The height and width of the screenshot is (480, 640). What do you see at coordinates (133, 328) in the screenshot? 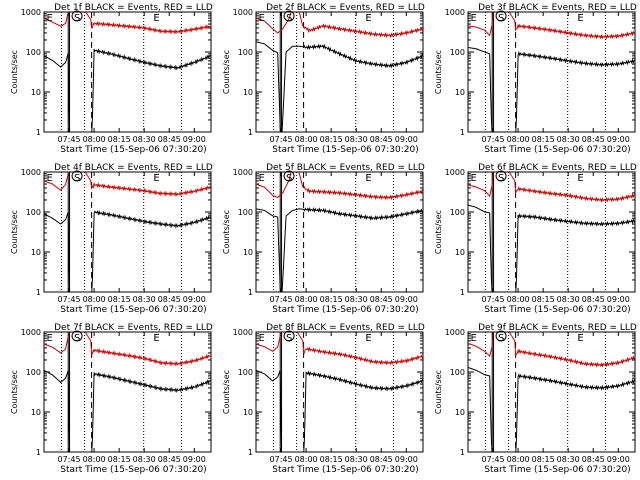
I see `panel-title: Det 7f BLACK = Events, RED = LLD` at bounding box center [133, 328].